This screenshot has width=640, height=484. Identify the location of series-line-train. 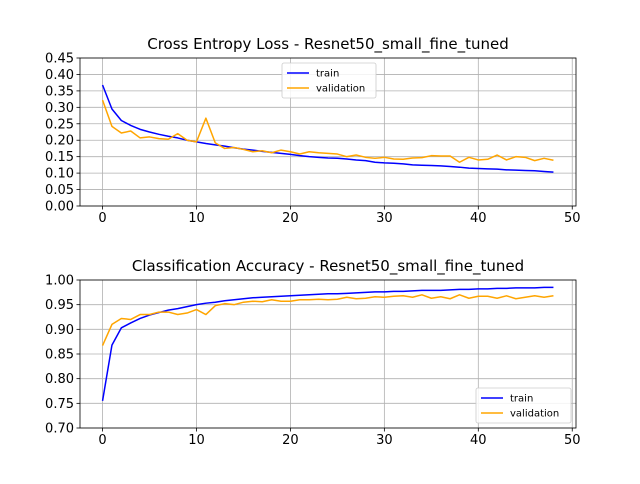
(327, 128).